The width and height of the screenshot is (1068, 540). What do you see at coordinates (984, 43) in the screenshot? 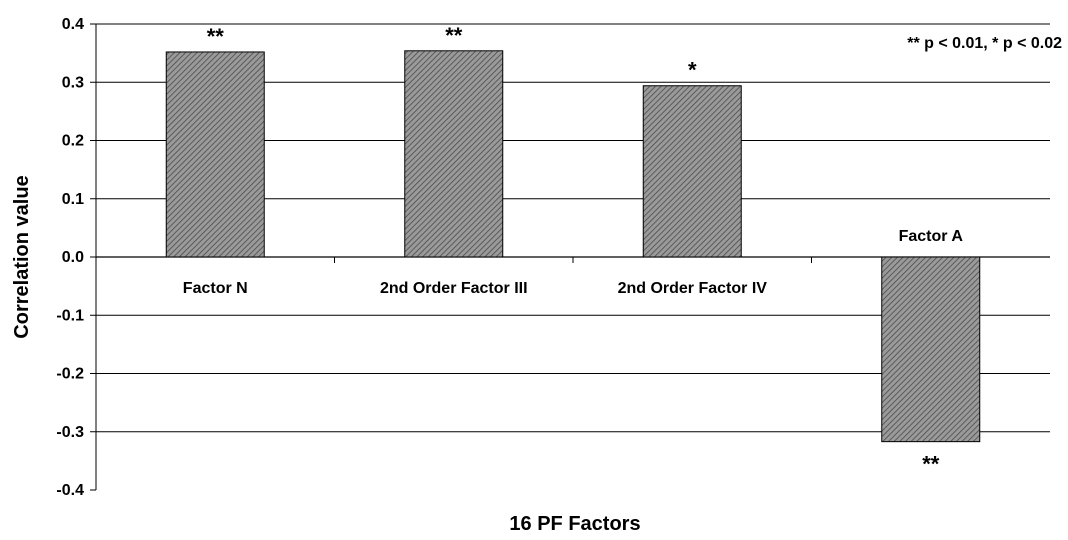
I see `significance-legend: ** p < 0.01, * p < 0.02` at bounding box center [984, 43].